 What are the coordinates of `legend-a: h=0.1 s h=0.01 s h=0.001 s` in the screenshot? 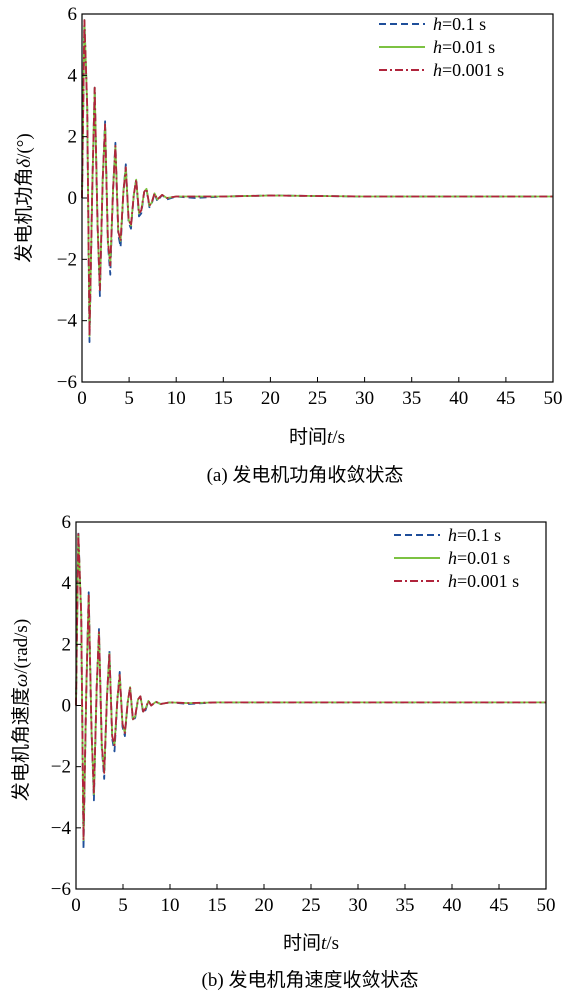 It's located at (441, 47).